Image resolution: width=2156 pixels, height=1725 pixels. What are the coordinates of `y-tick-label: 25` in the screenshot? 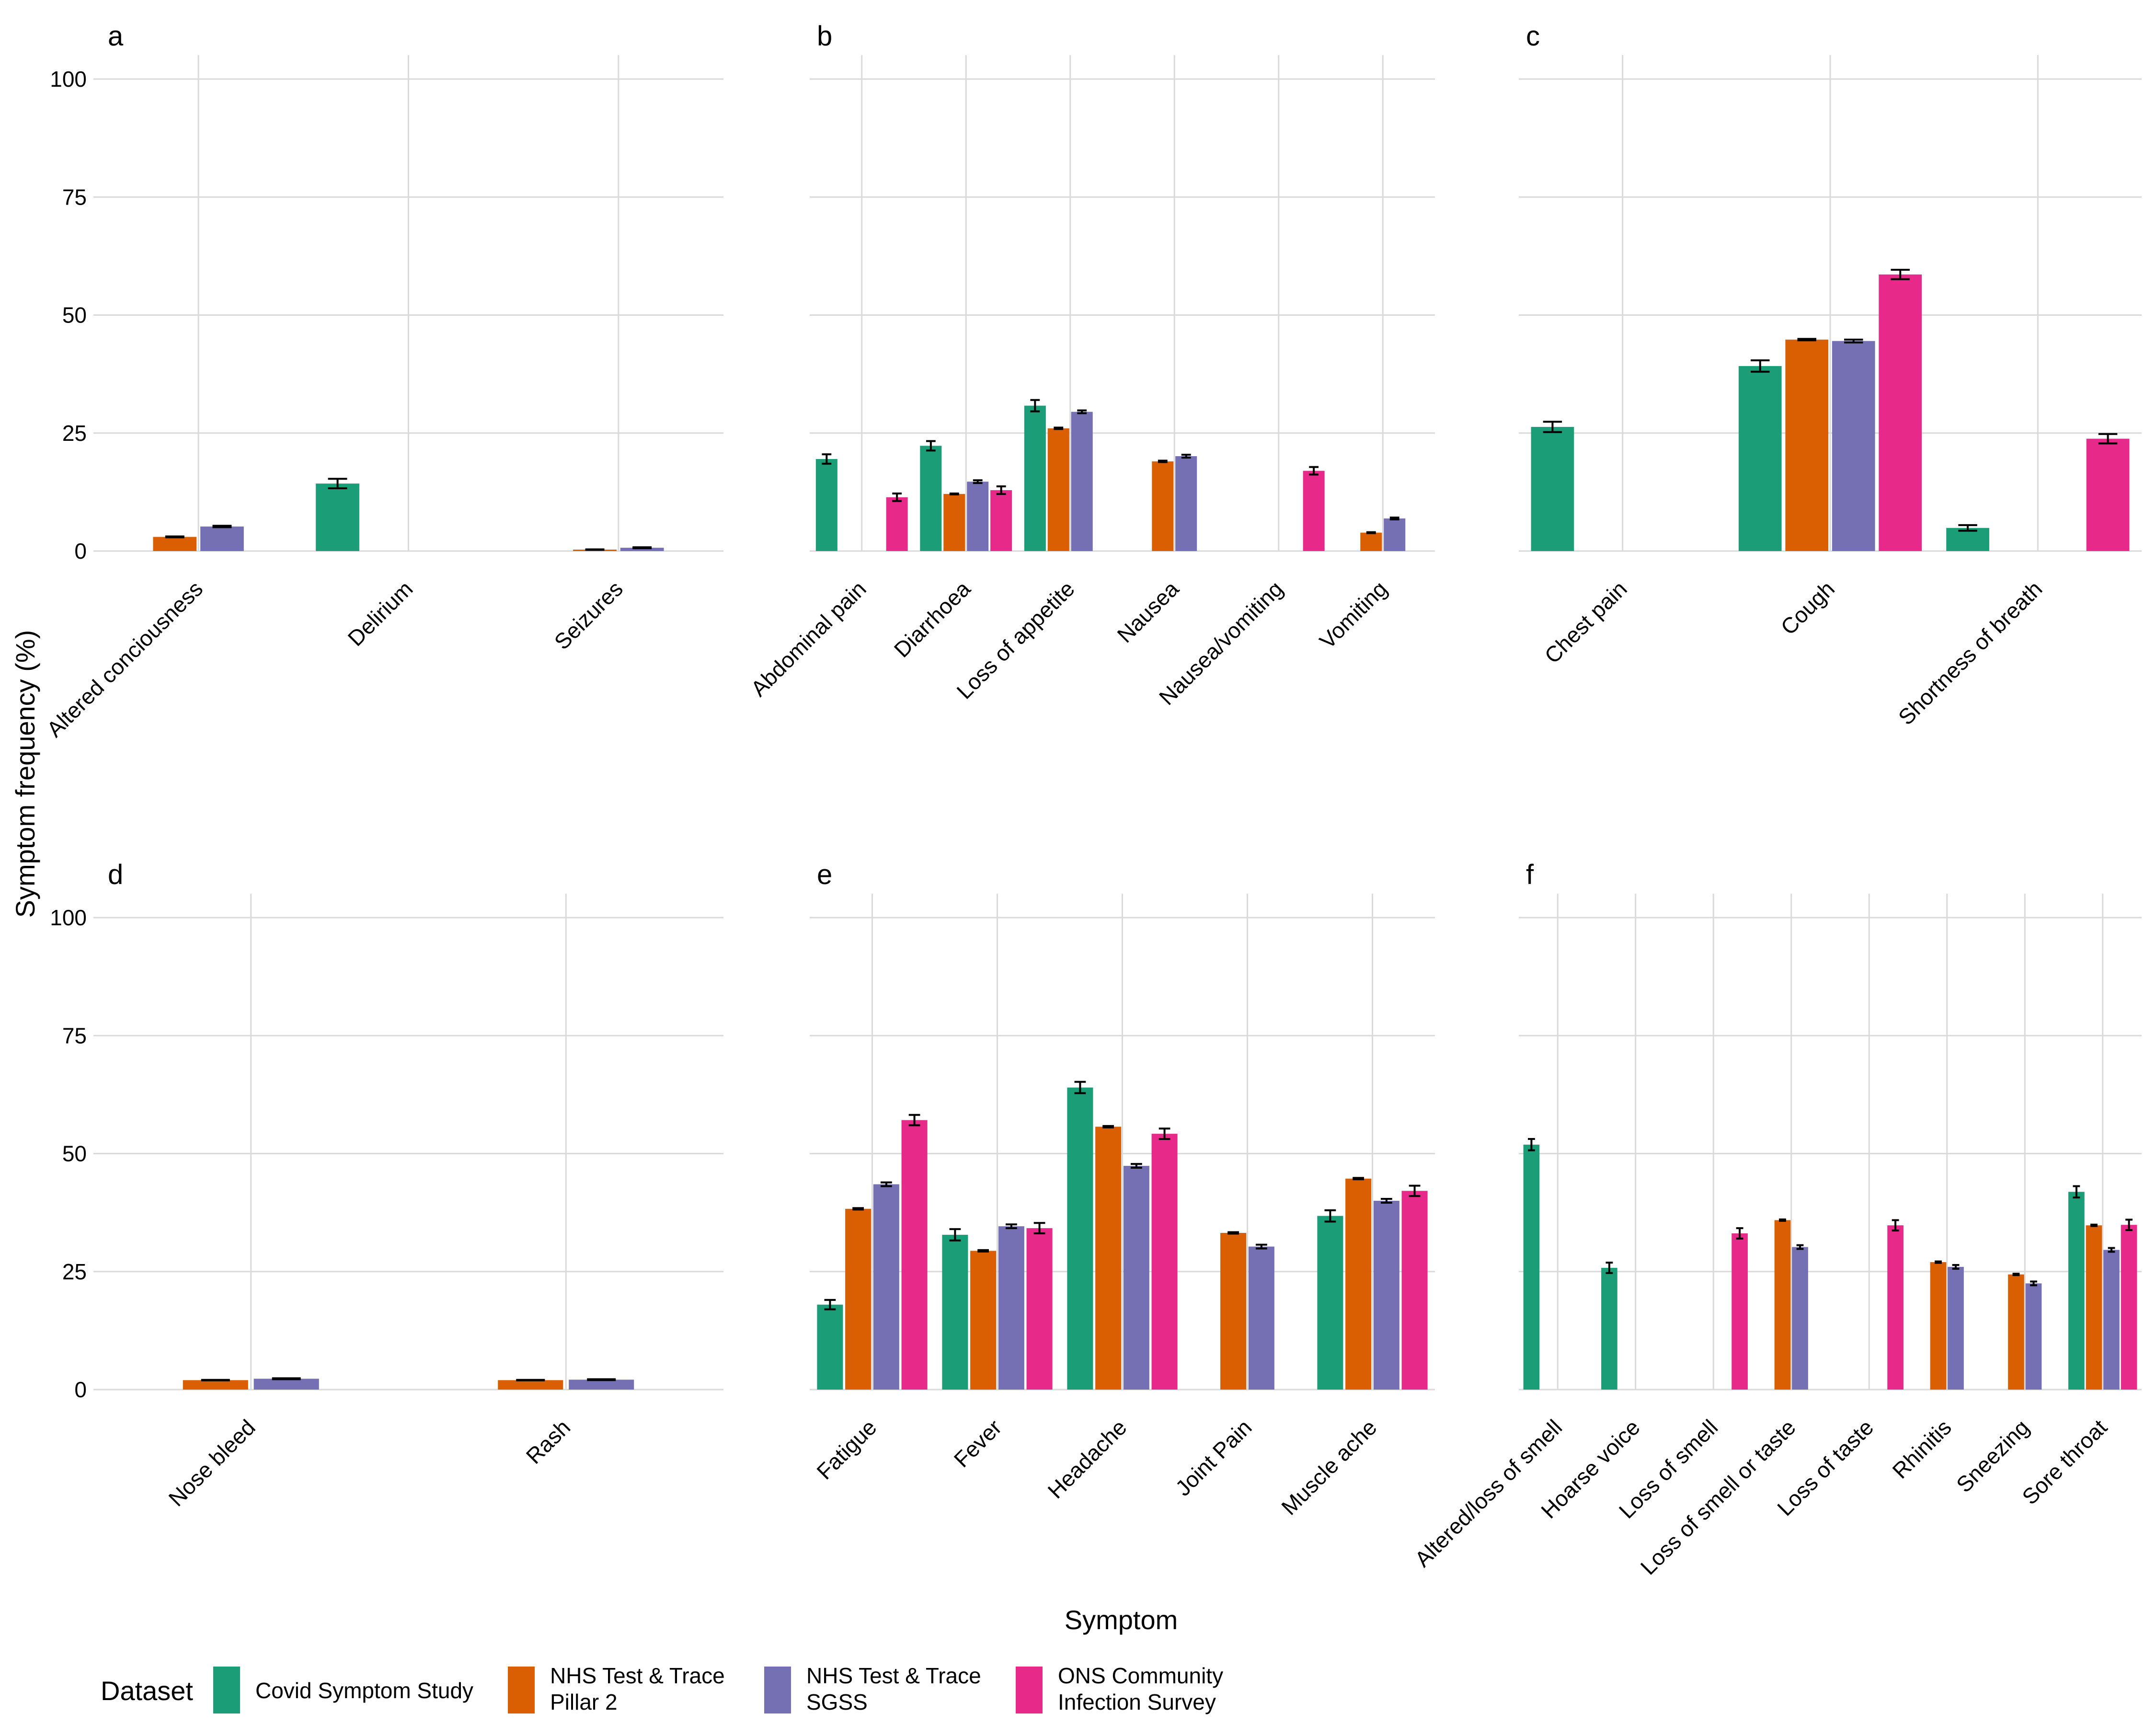 It's located at (74, 1272).